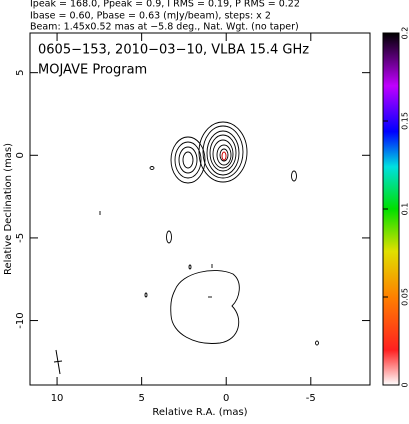 The width and height of the screenshot is (409, 424). What do you see at coordinates (92, 70) in the screenshot?
I see `chart-subtitle: MOJAVE Program` at bounding box center [92, 70].